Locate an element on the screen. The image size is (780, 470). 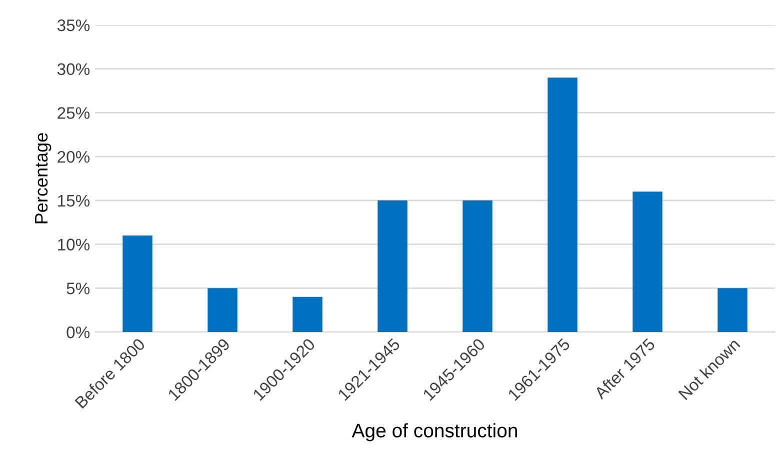
y-tick-label: 15% is located at coordinates (74, 200).